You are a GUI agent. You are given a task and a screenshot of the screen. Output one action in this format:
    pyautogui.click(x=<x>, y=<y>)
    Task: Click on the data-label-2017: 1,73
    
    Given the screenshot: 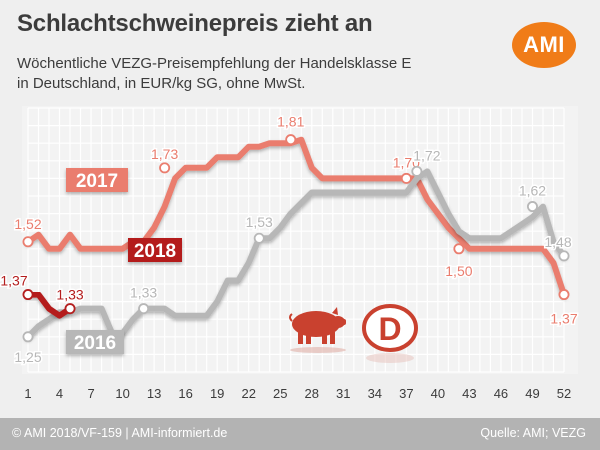 What is the action you would take?
    pyautogui.click(x=164, y=154)
    